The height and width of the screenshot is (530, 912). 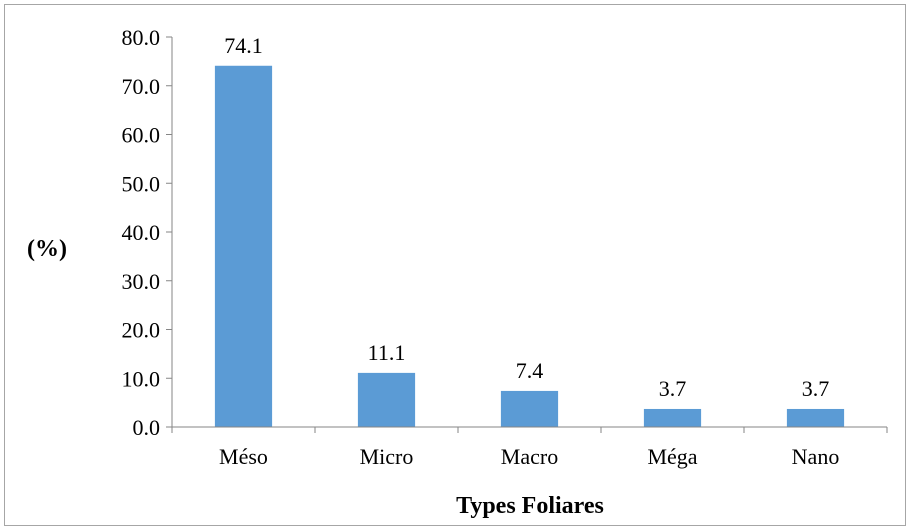 I want to click on x-axis-title: Types Foliares, so click(x=530, y=506).